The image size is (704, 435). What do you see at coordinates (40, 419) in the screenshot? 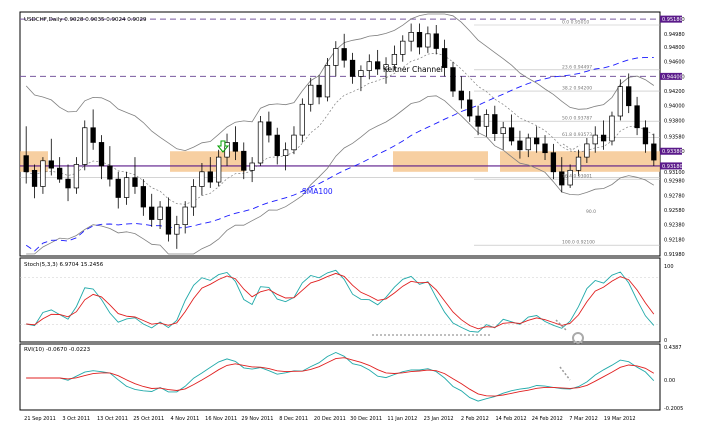
I see `date-tick-label: 21 Sep 2011` at bounding box center [40, 419].